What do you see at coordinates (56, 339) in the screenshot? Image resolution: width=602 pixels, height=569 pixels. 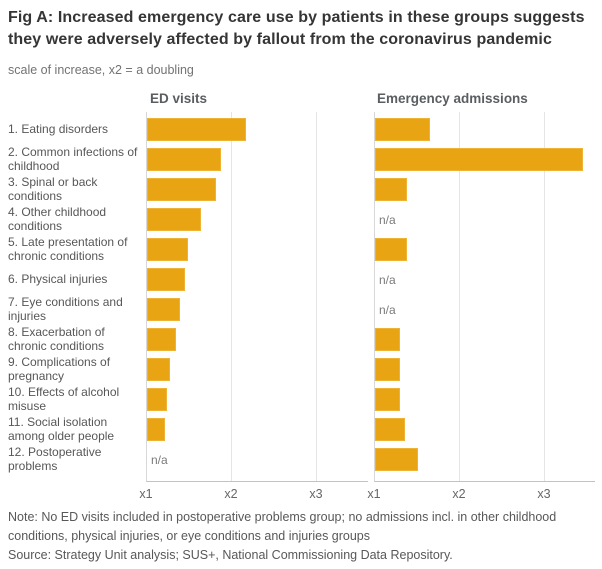 I see `category-label-8: 8. Exacerbation of chronic conditions` at bounding box center [56, 339].